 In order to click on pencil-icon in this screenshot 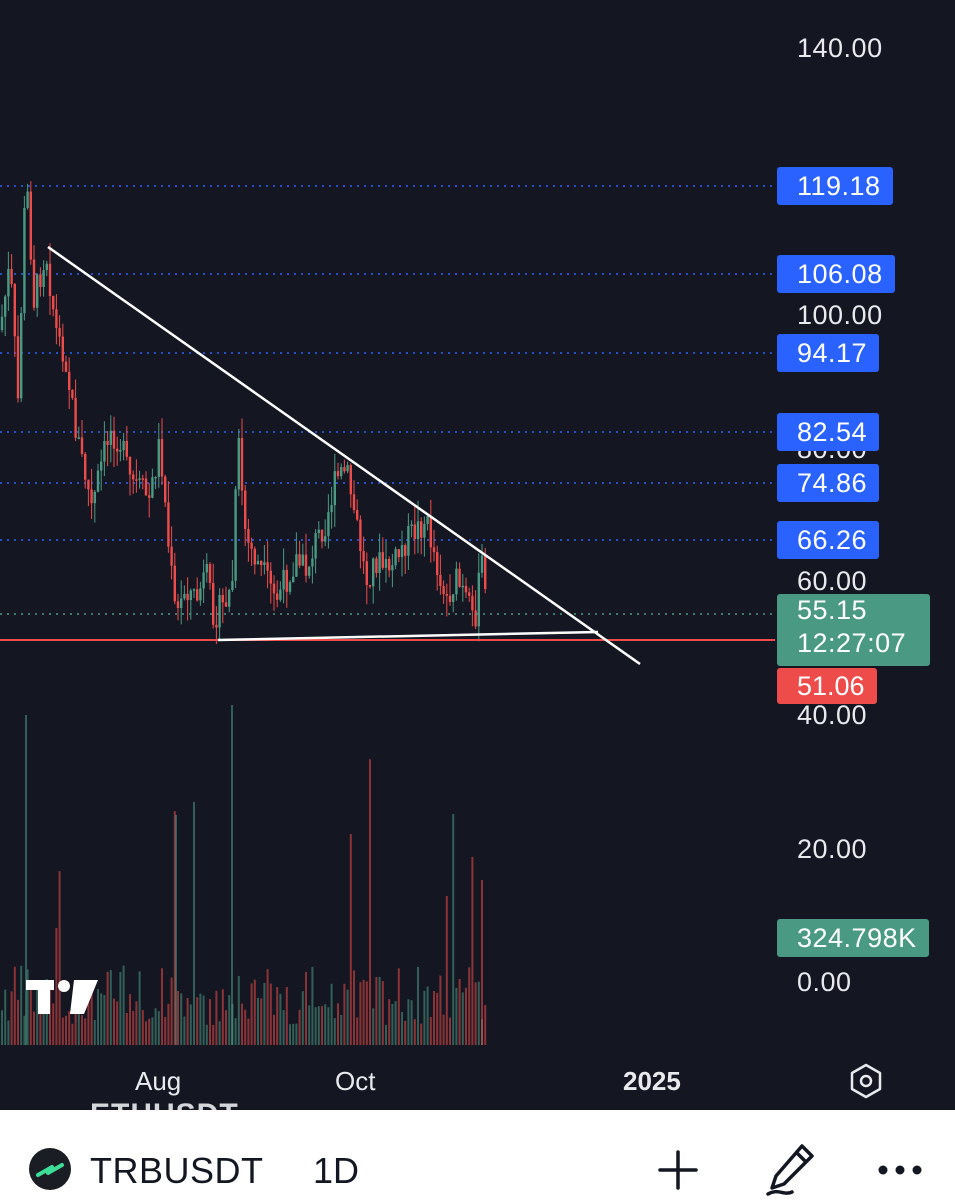, I will do `click(790, 1170)`.